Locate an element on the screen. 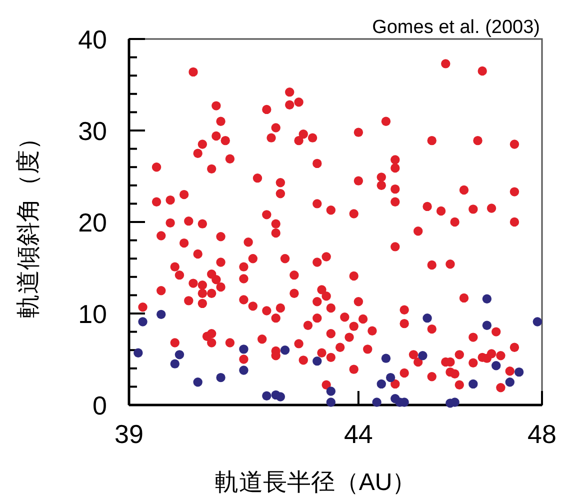  x-tick-label: 39 is located at coordinates (129, 434).